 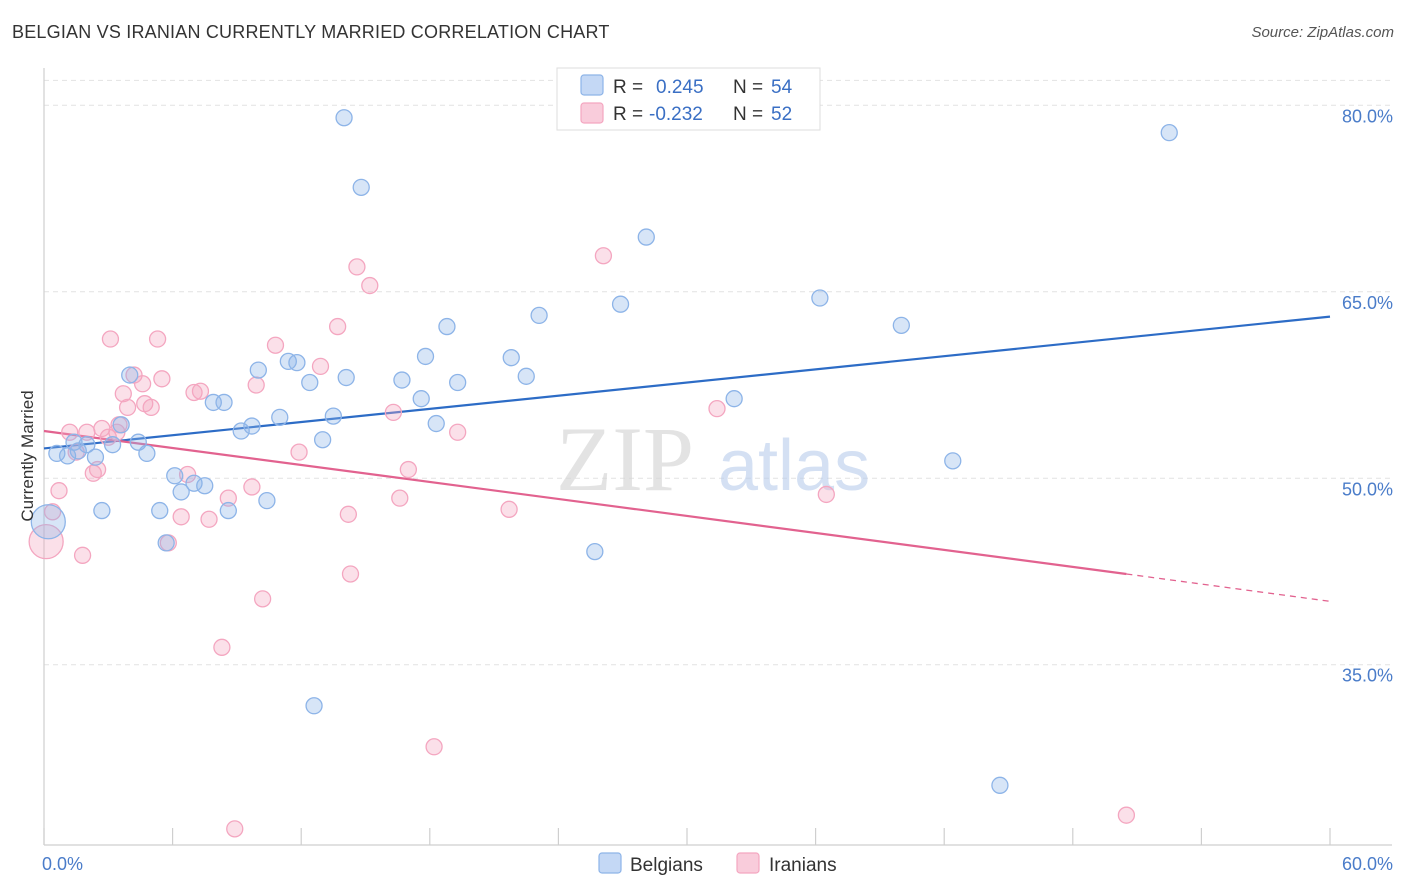 I want to click on iranians-r-value: -0.232, so click(x=676, y=114).